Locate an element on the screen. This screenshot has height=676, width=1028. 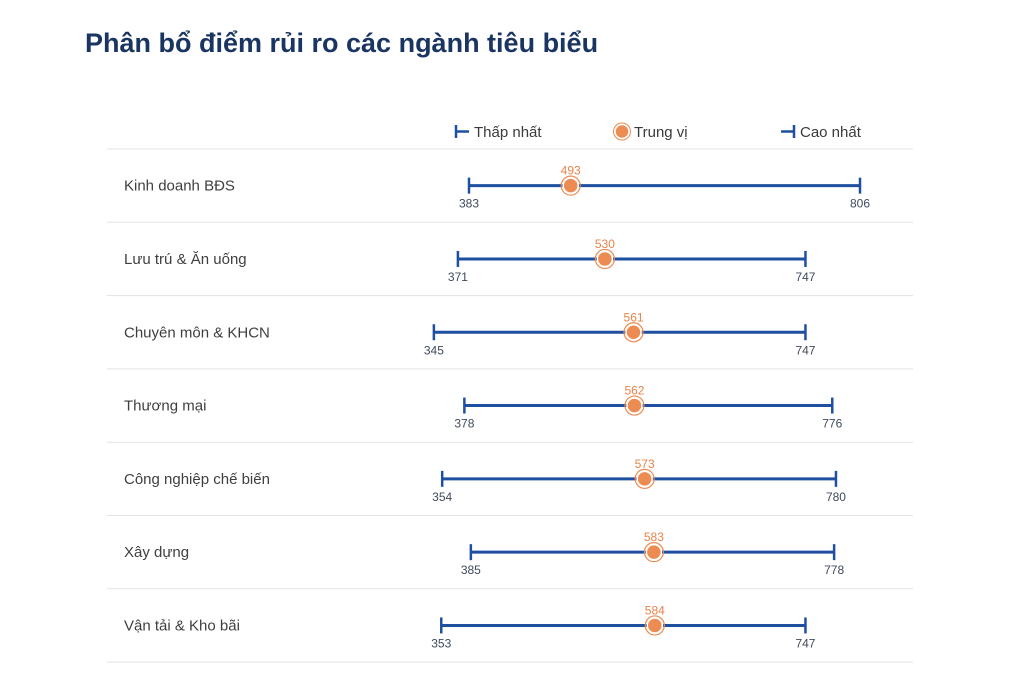
legend-max-label: Cao nhất is located at coordinates (831, 132).